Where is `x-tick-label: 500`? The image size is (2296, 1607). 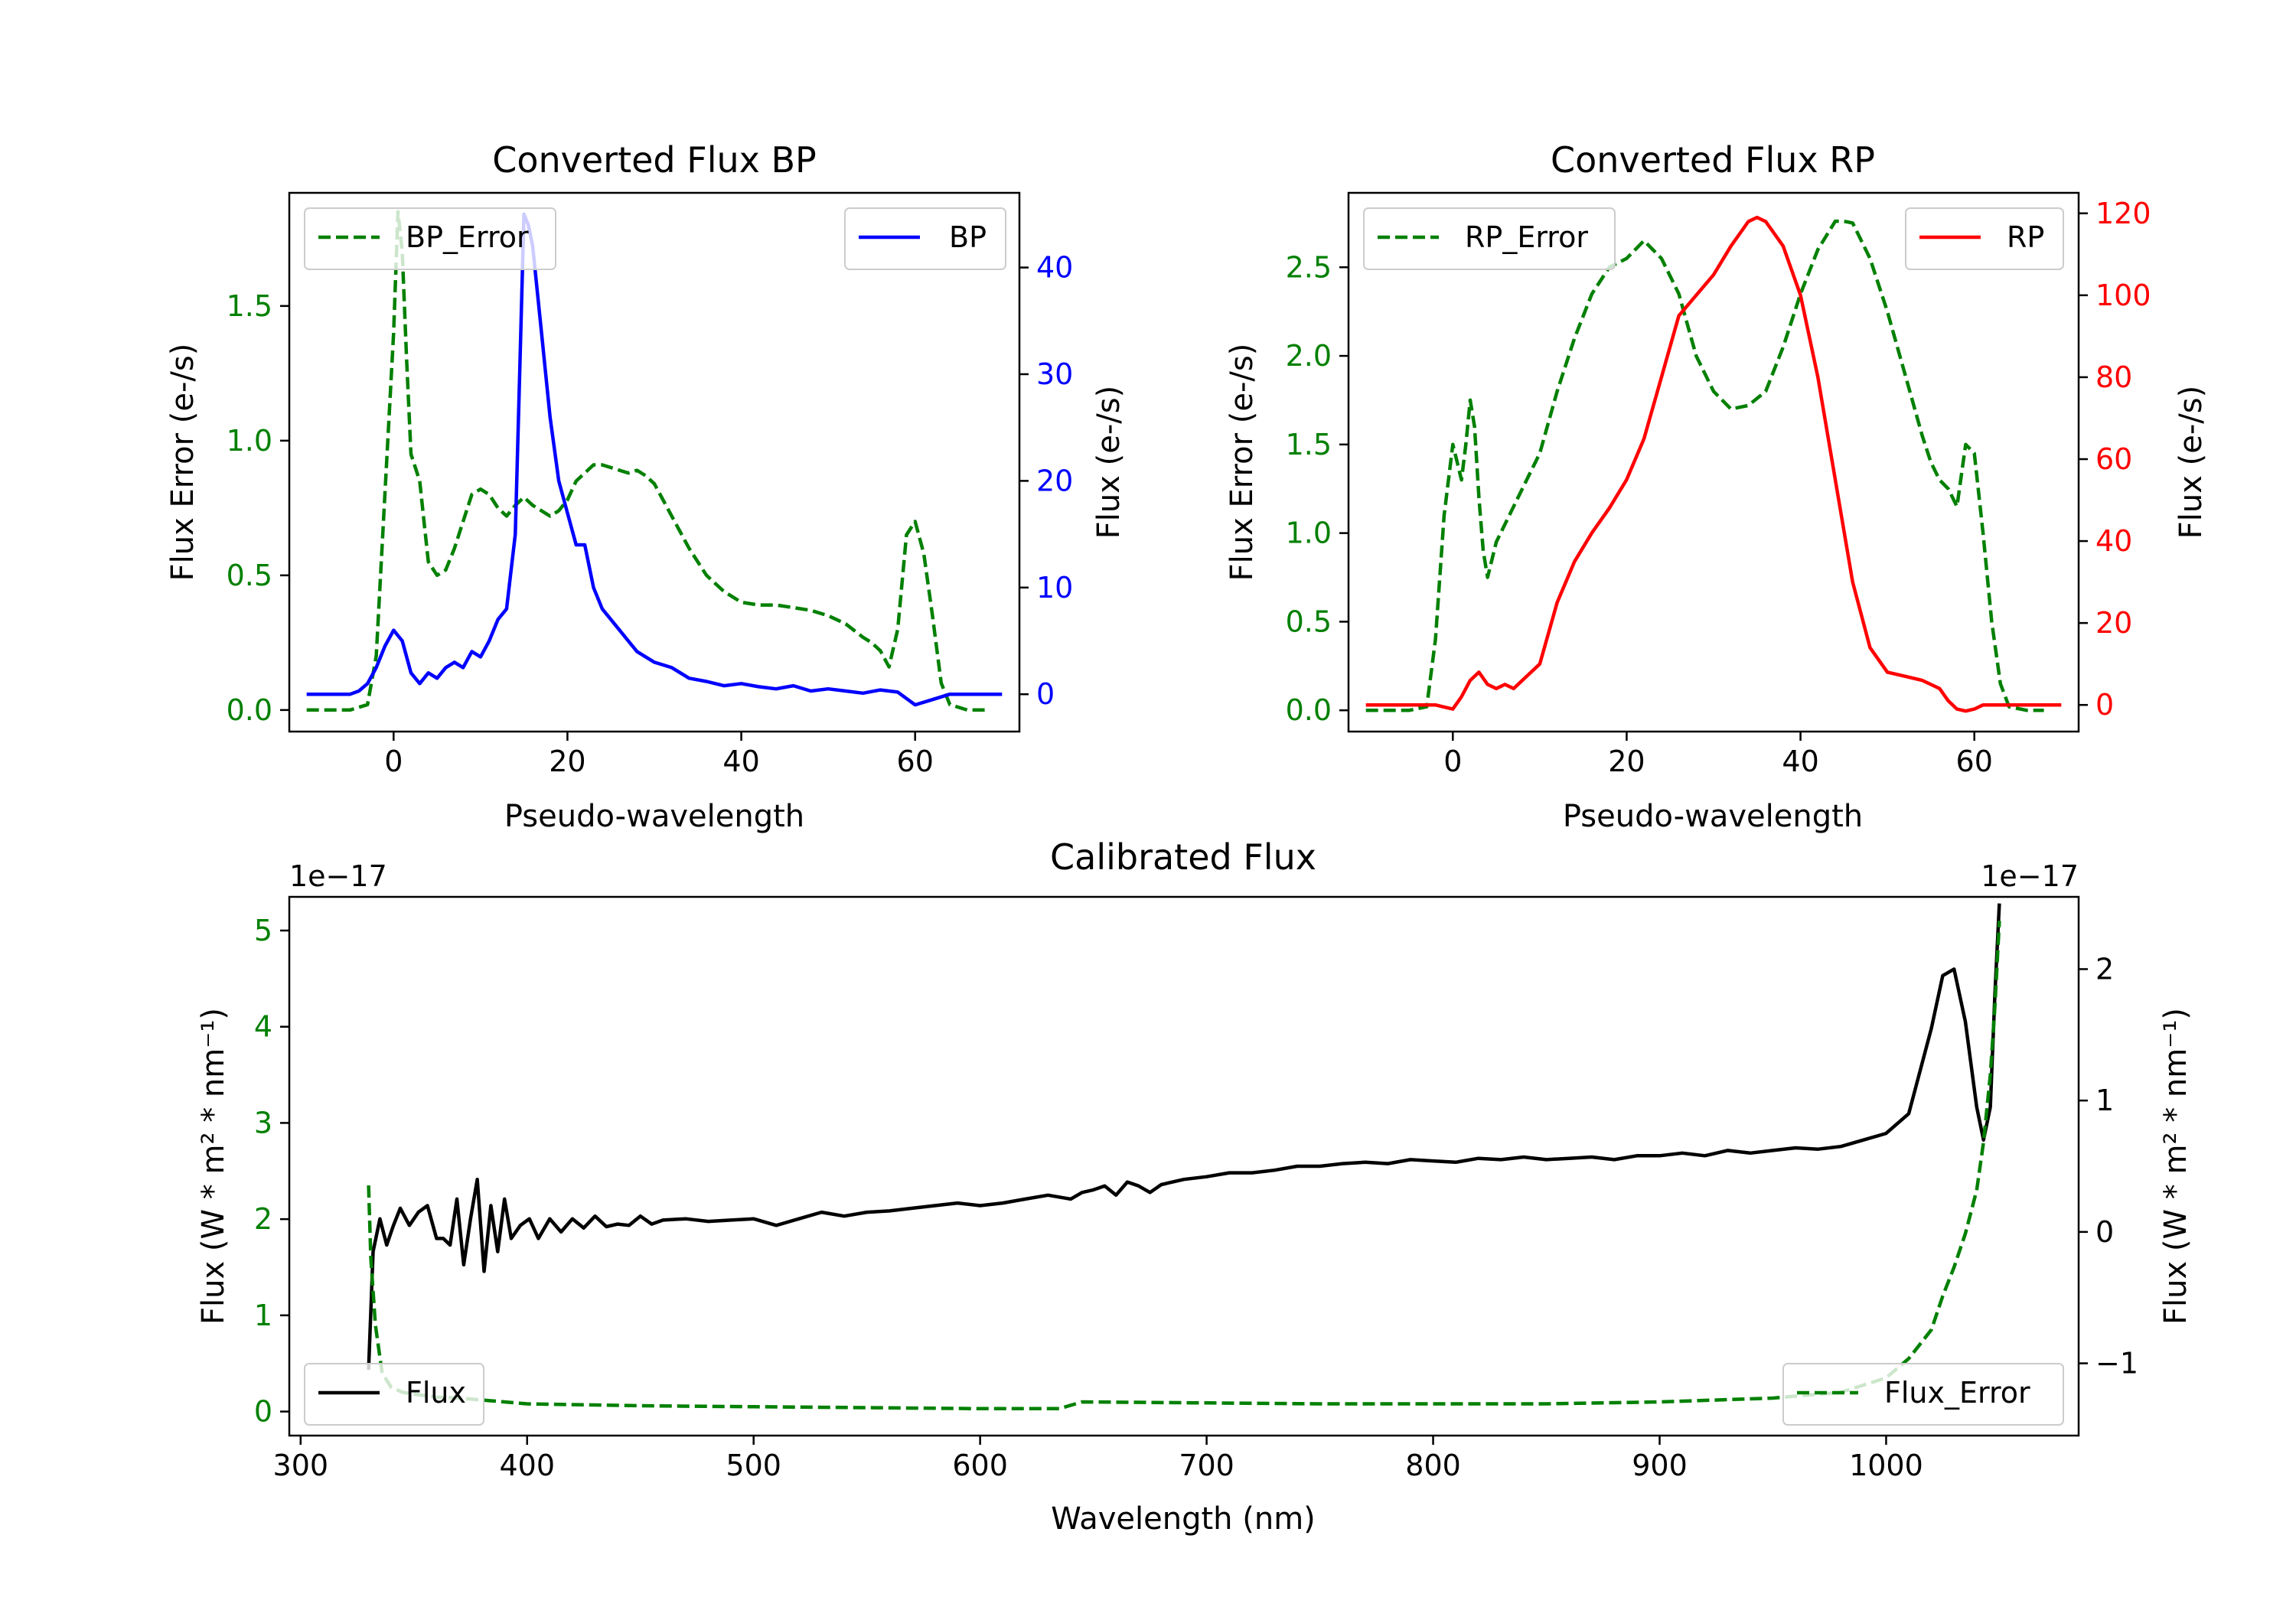 x-tick-label: 500 is located at coordinates (753, 1465).